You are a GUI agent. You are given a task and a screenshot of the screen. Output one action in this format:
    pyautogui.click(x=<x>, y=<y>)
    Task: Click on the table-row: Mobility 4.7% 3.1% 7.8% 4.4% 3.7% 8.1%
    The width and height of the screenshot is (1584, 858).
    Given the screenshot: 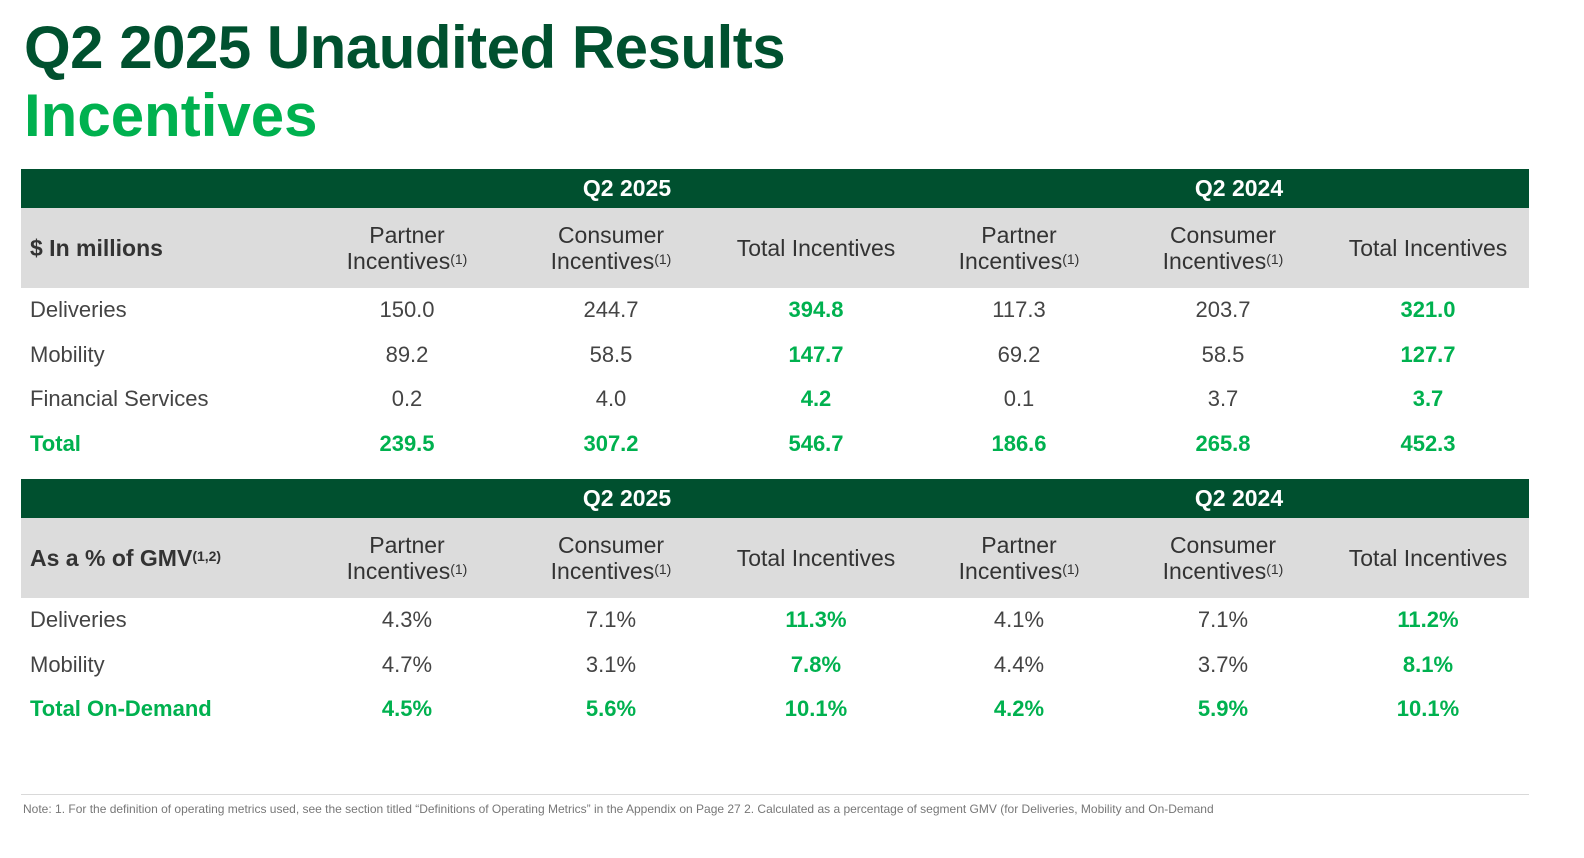 What is the action you would take?
    pyautogui.click(x=775, y=665)
    